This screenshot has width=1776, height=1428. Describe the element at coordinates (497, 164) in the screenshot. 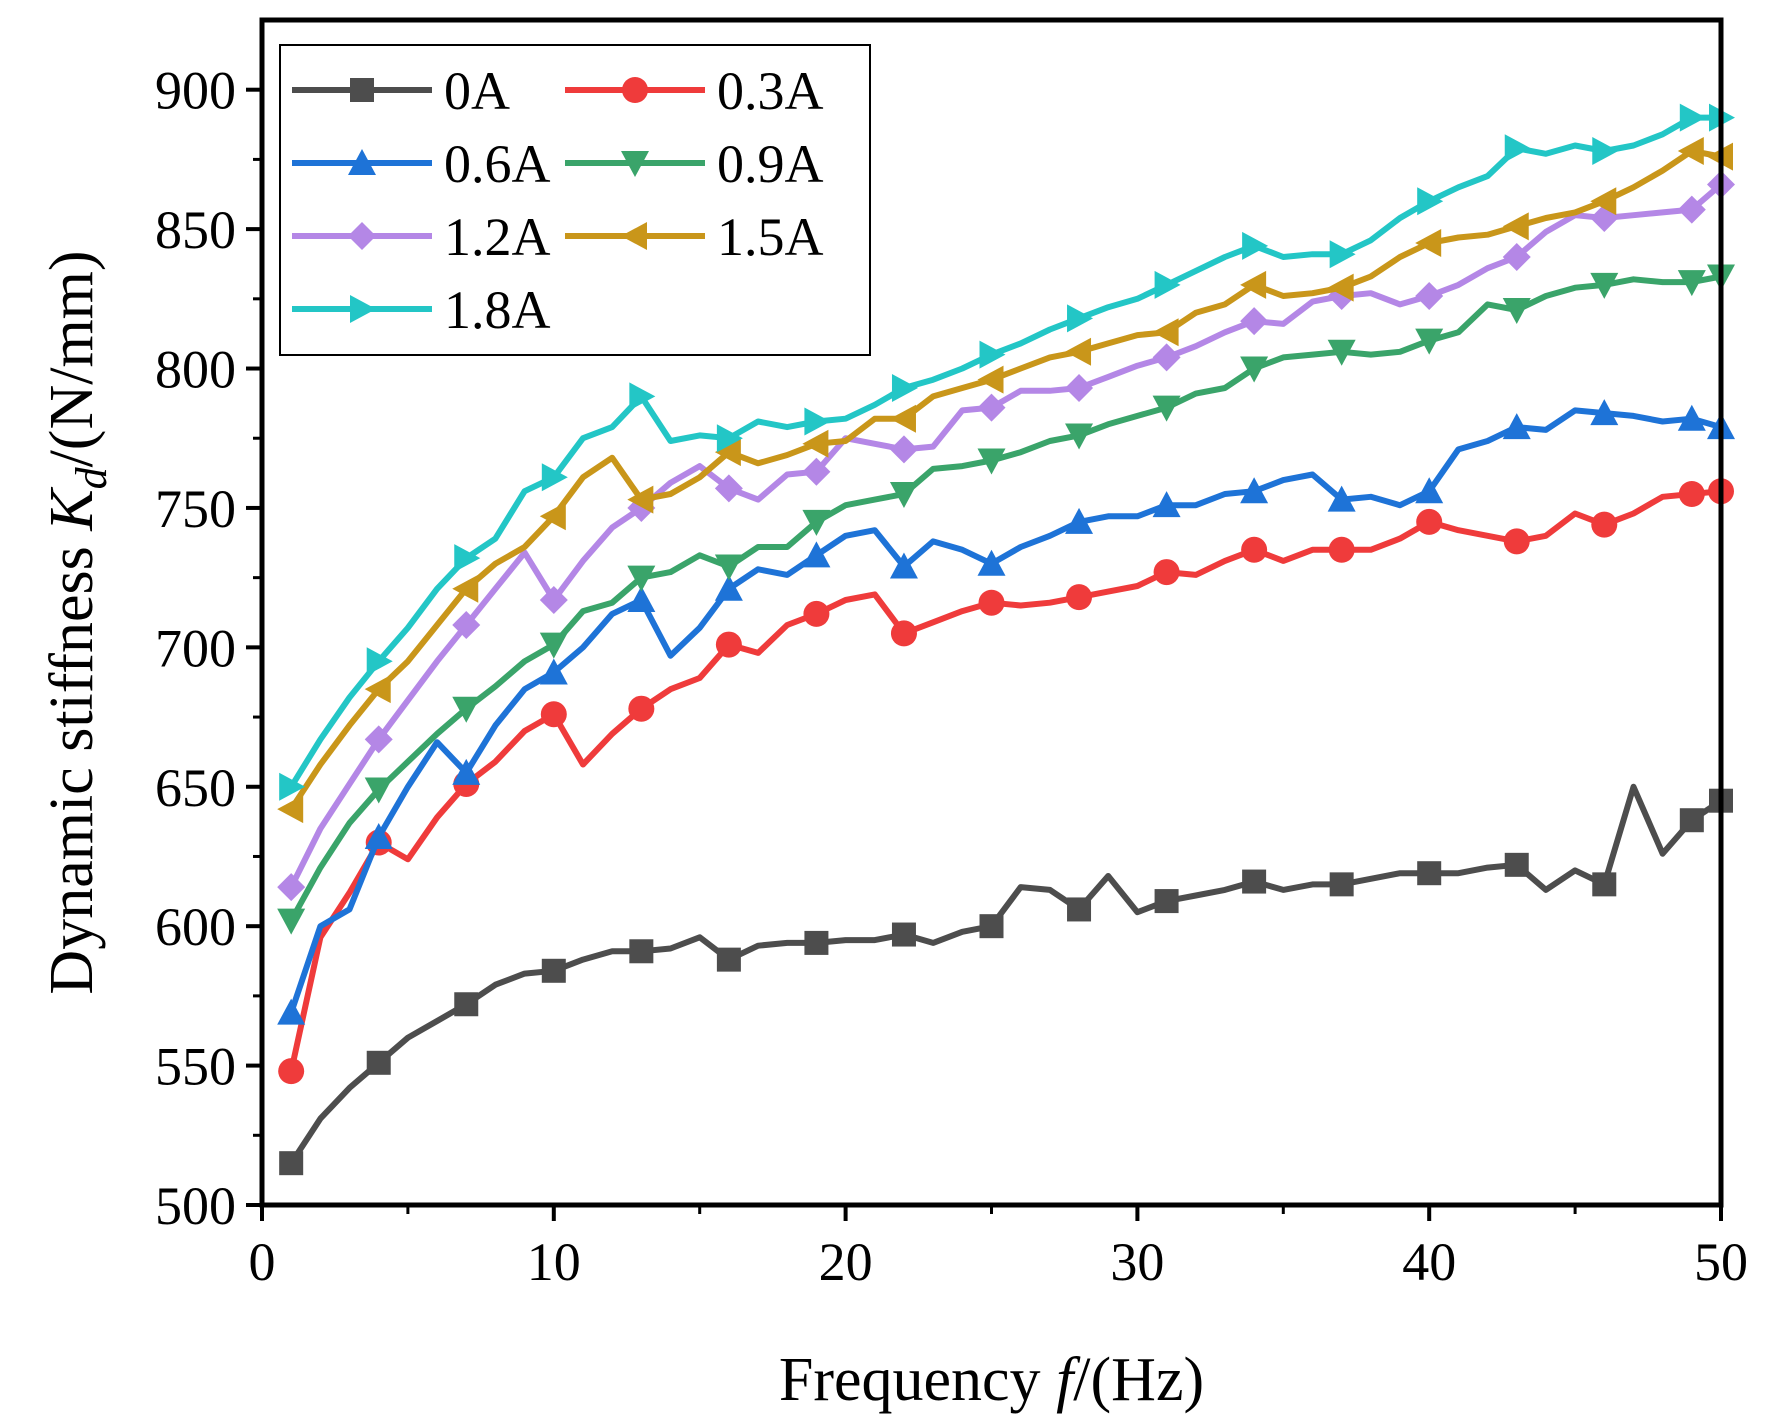

I see `legend-label: 0.6A` at that location.